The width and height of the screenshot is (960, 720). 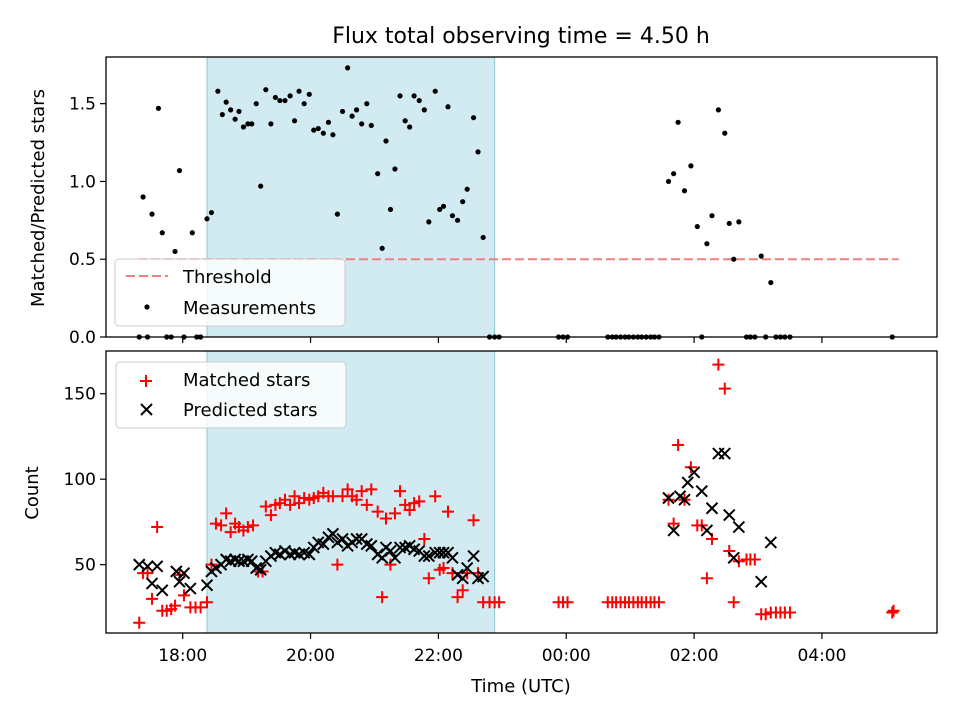 What do you see at coordinates (80, 480) in the screenshot?
I see `count-y-tick-label: 100` at bounding box center [80, 480].